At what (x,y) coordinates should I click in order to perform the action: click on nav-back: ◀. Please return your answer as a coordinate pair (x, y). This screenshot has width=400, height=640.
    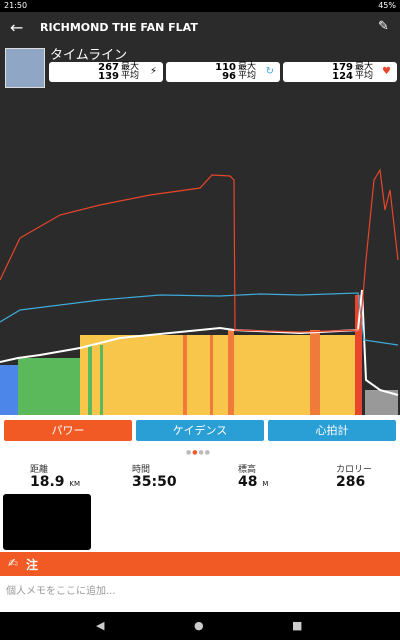
    Looking at the image, I should click on (100, 625).